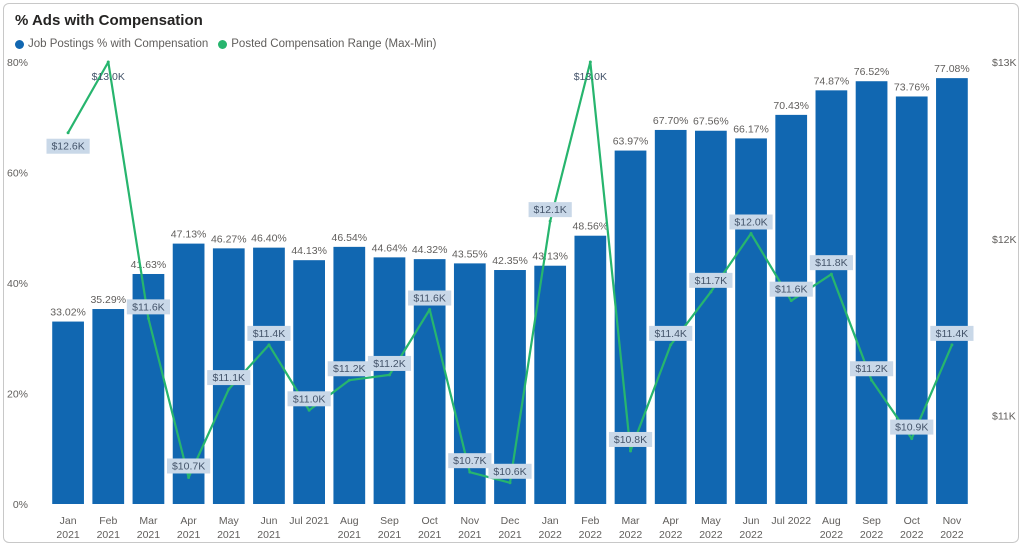  What do you see at coordinates (327, 44) in the screenshot?
I see `legend-item-line: Posted Compensation Range (Max-Min)` at bounding box center [327, 44].